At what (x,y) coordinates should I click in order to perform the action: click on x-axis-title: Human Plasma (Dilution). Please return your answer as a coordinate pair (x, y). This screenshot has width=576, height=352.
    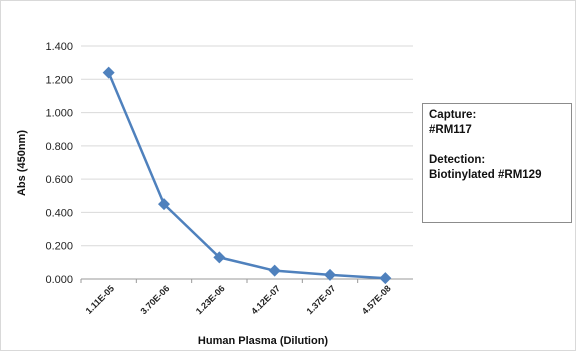
    Looking at the image, I should click on (263, 341).